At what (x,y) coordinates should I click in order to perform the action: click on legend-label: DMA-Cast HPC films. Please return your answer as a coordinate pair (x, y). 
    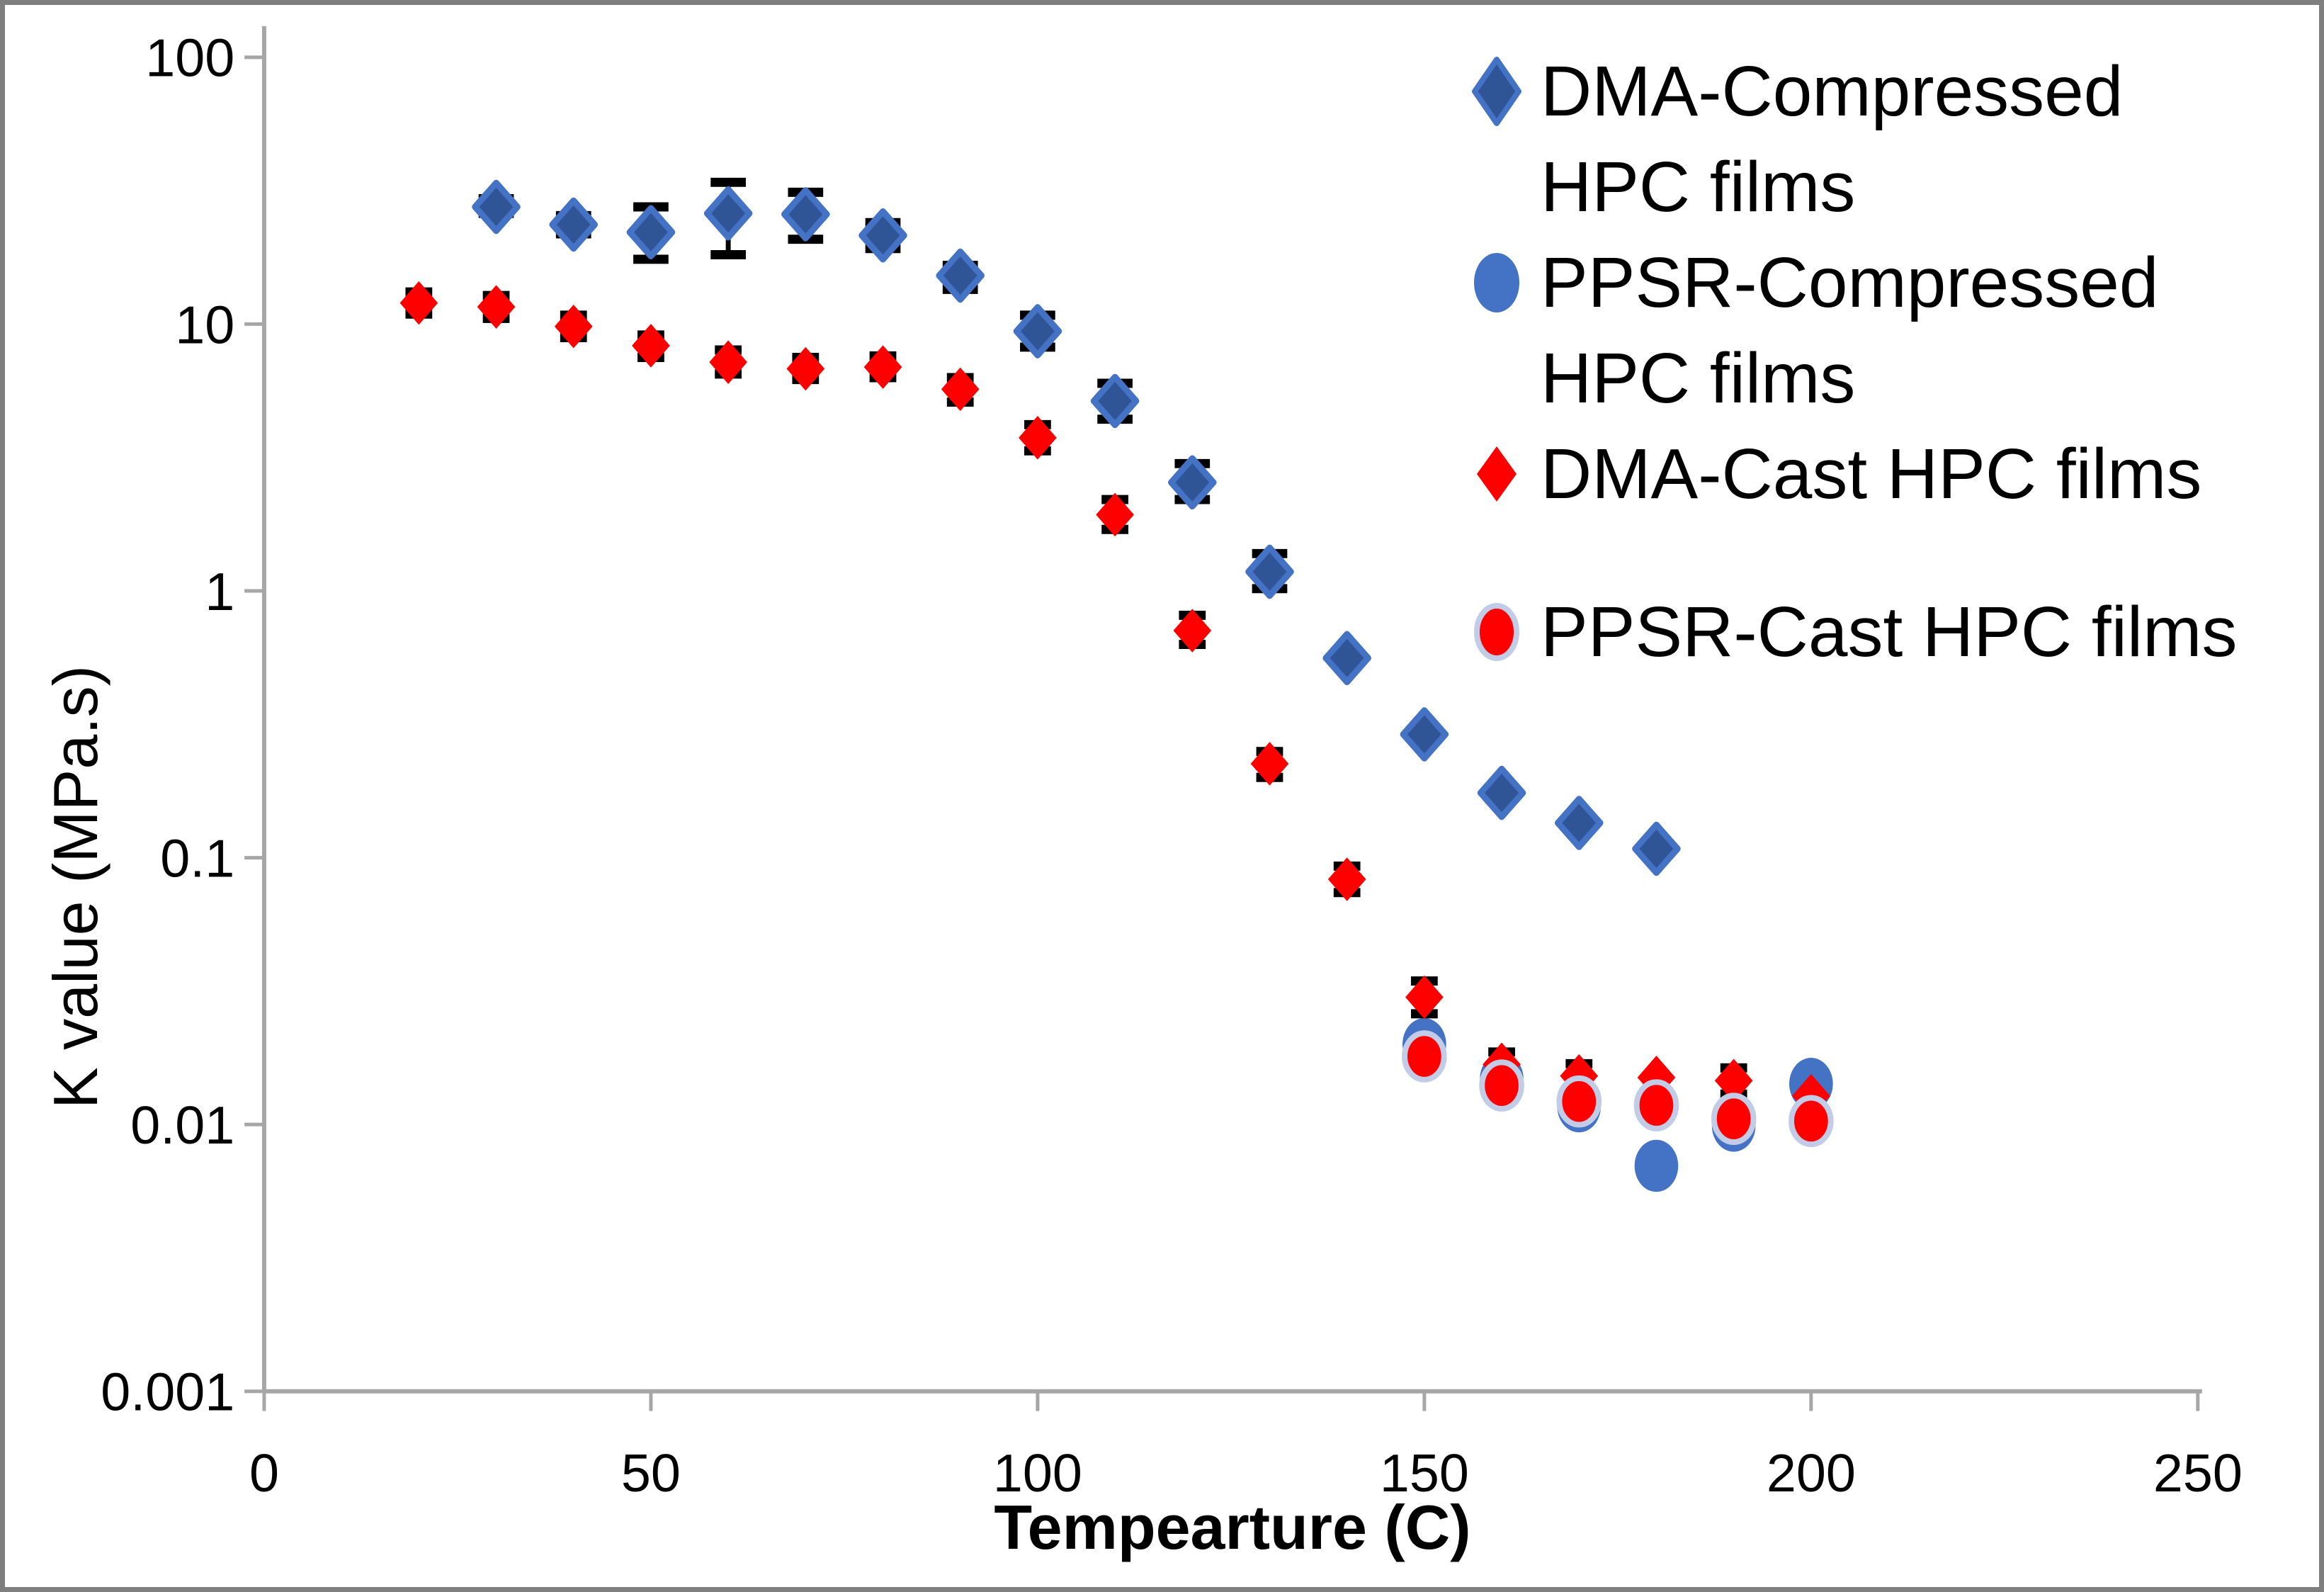
    Looking at the image, I should click on (1871, 474).